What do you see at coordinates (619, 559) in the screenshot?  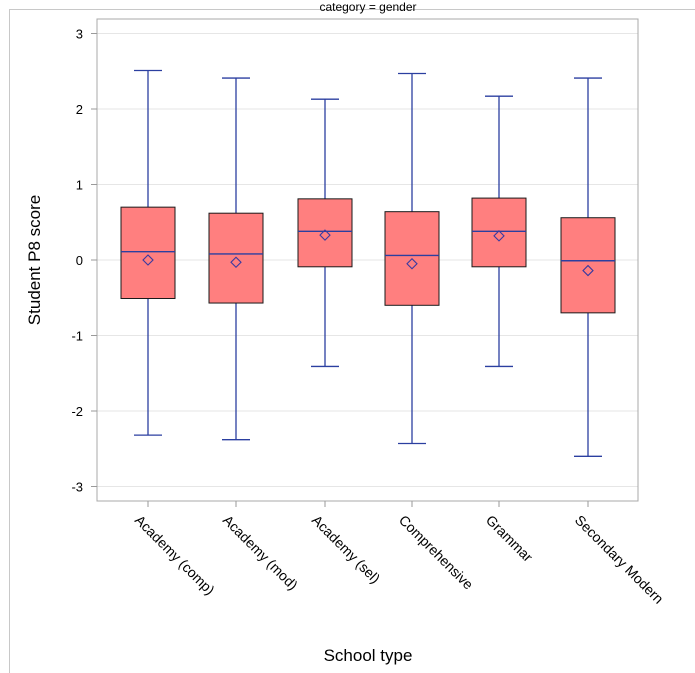 I see `x-tick-label: Secondary Modern` at bounding box center [619, 559].